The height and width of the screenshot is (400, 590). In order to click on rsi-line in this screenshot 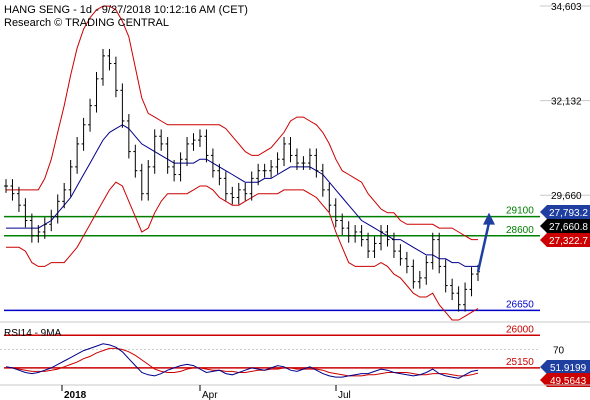, I will do `click(242, 361)`.